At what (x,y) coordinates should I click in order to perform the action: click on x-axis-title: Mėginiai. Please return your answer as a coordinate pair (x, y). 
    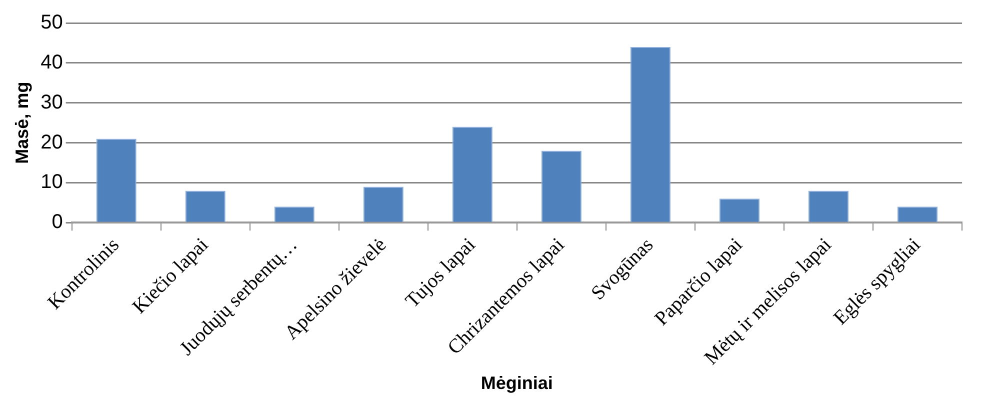
    Looking at the image, I should click on (516, 383).